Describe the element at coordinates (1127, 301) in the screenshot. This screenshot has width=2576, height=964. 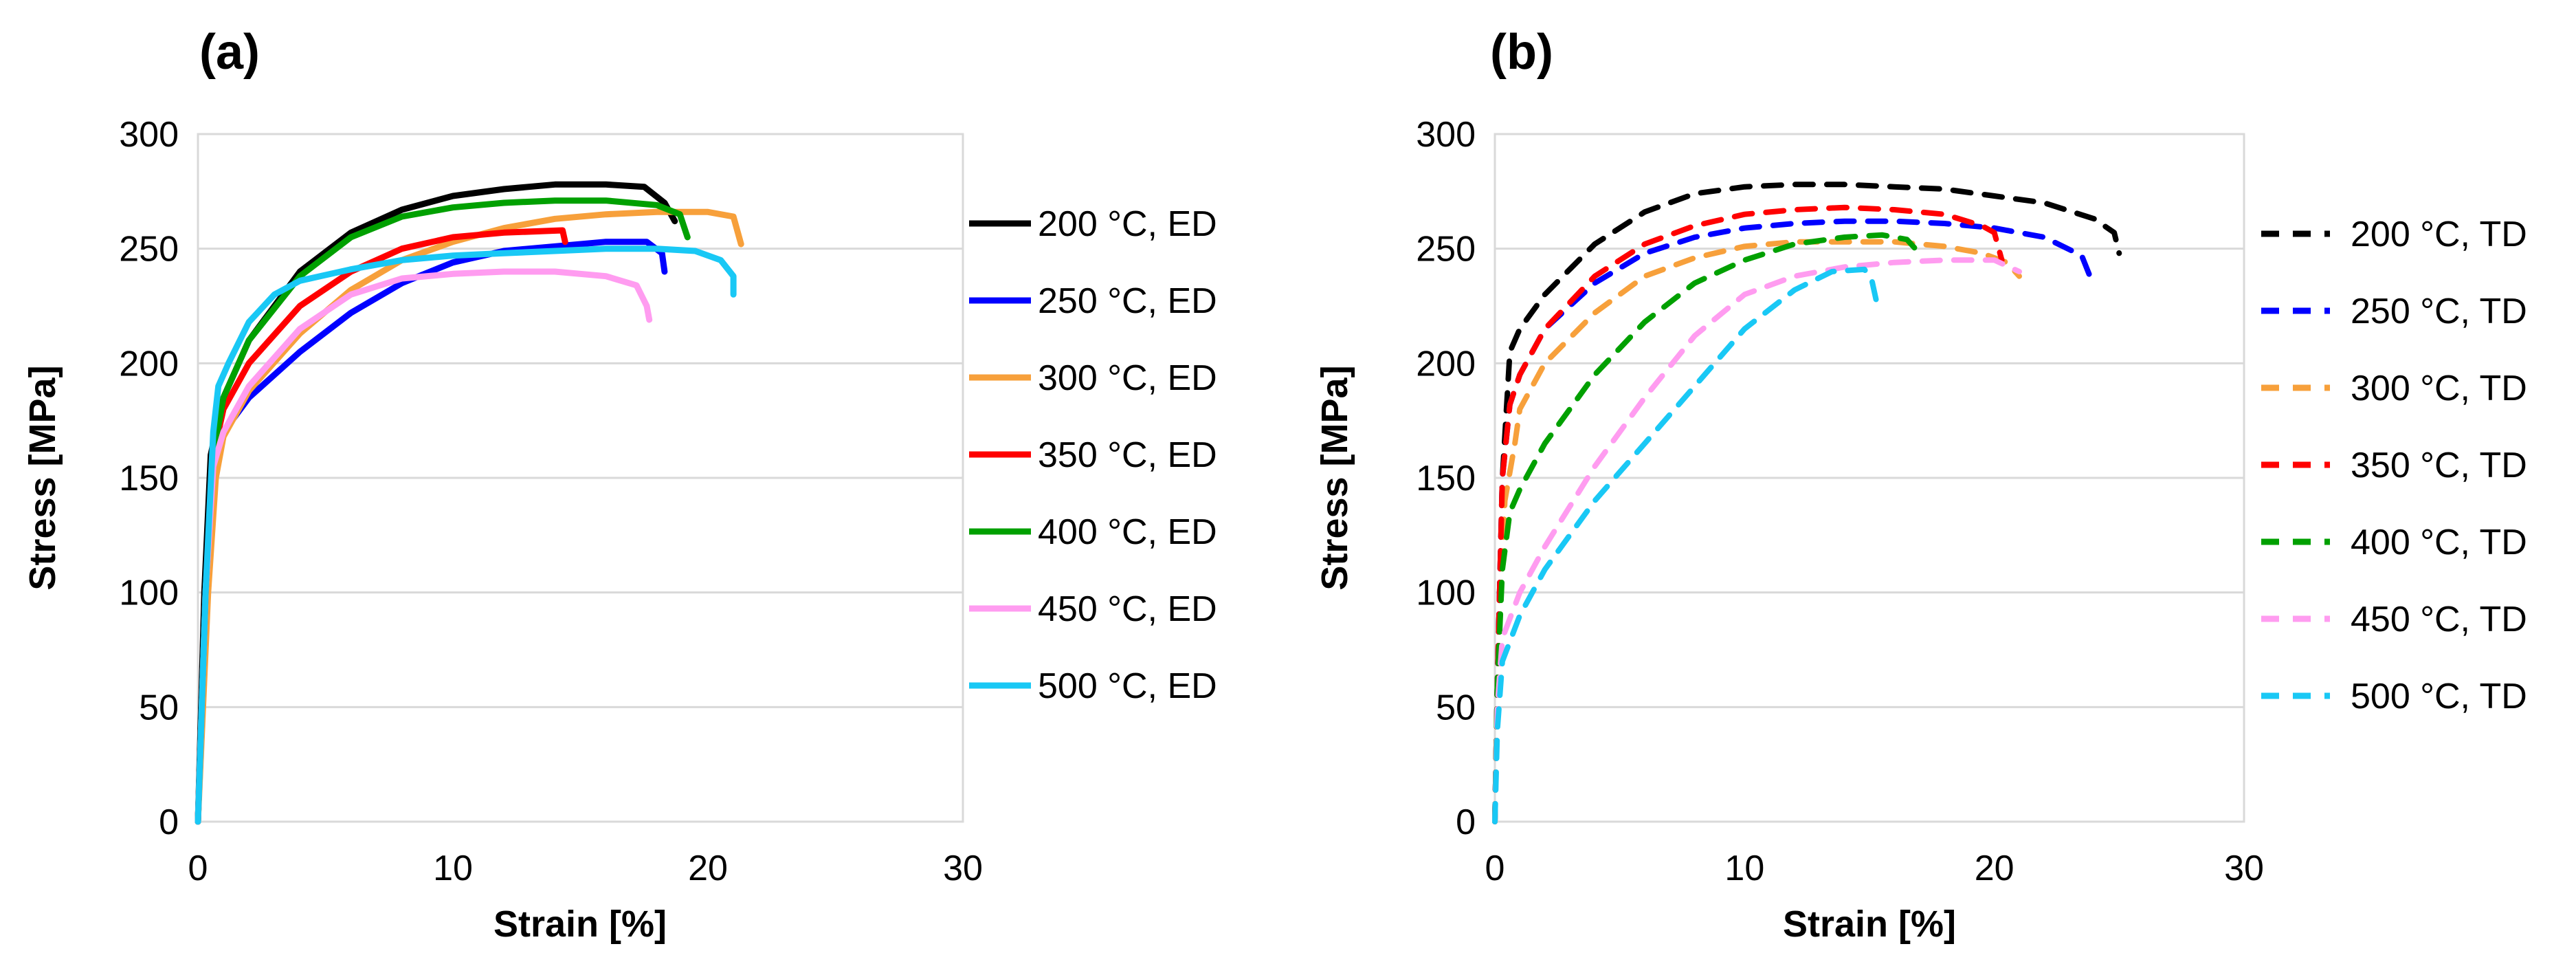
I see `legend-label: 250 °C, ED` at that location.